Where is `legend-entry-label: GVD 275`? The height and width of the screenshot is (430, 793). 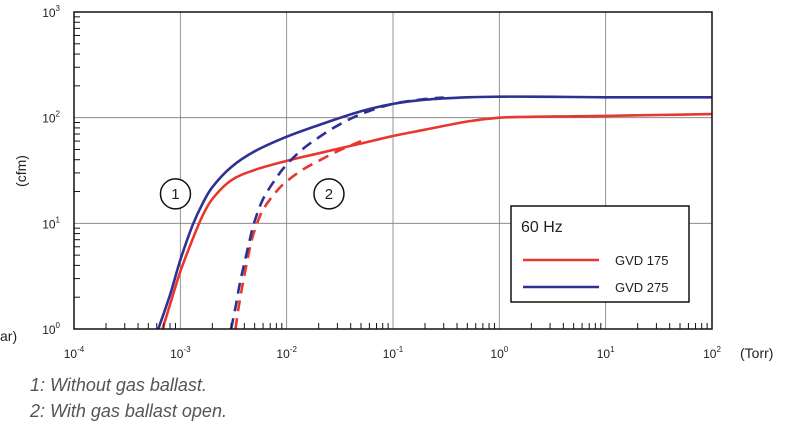 legend-entry-label: GVD 275 is located at coordinates (641, 287).